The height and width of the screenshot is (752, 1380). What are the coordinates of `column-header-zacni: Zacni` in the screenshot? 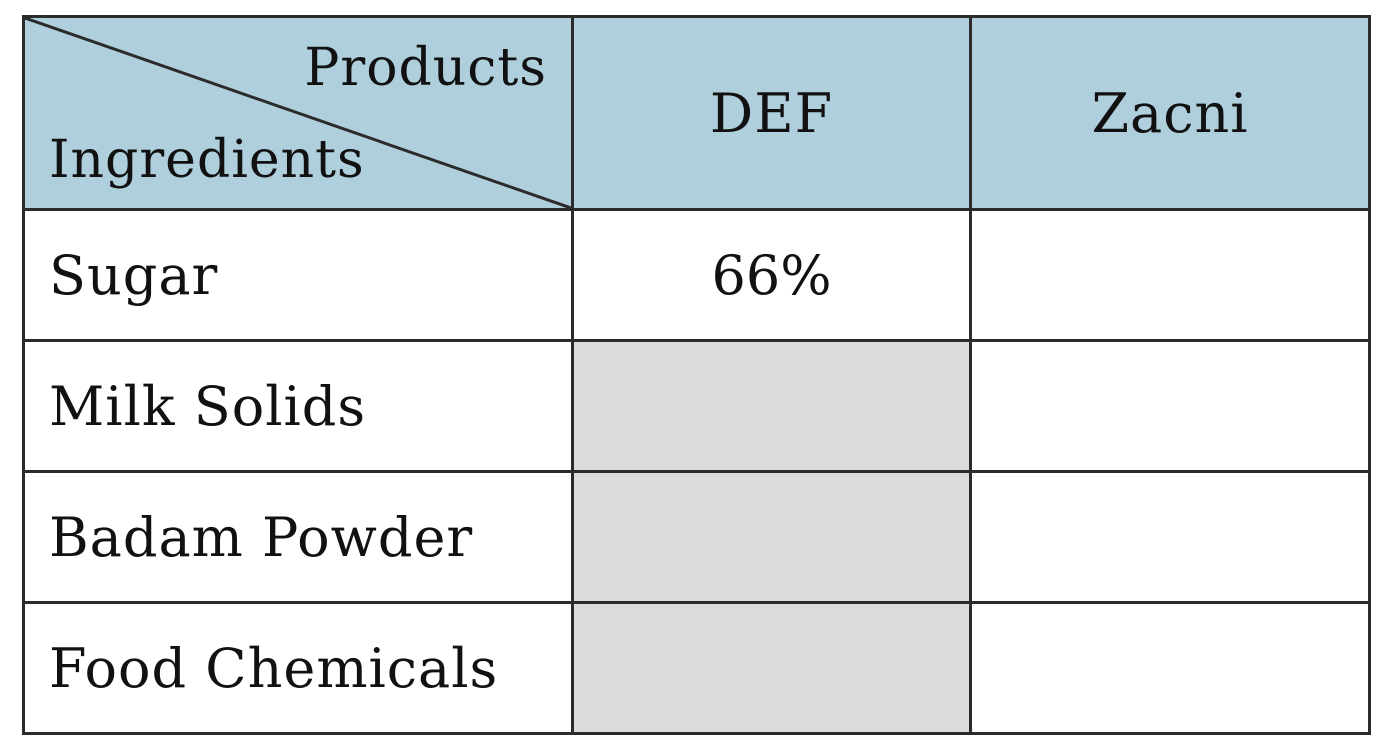 It's located at (1170, 113).